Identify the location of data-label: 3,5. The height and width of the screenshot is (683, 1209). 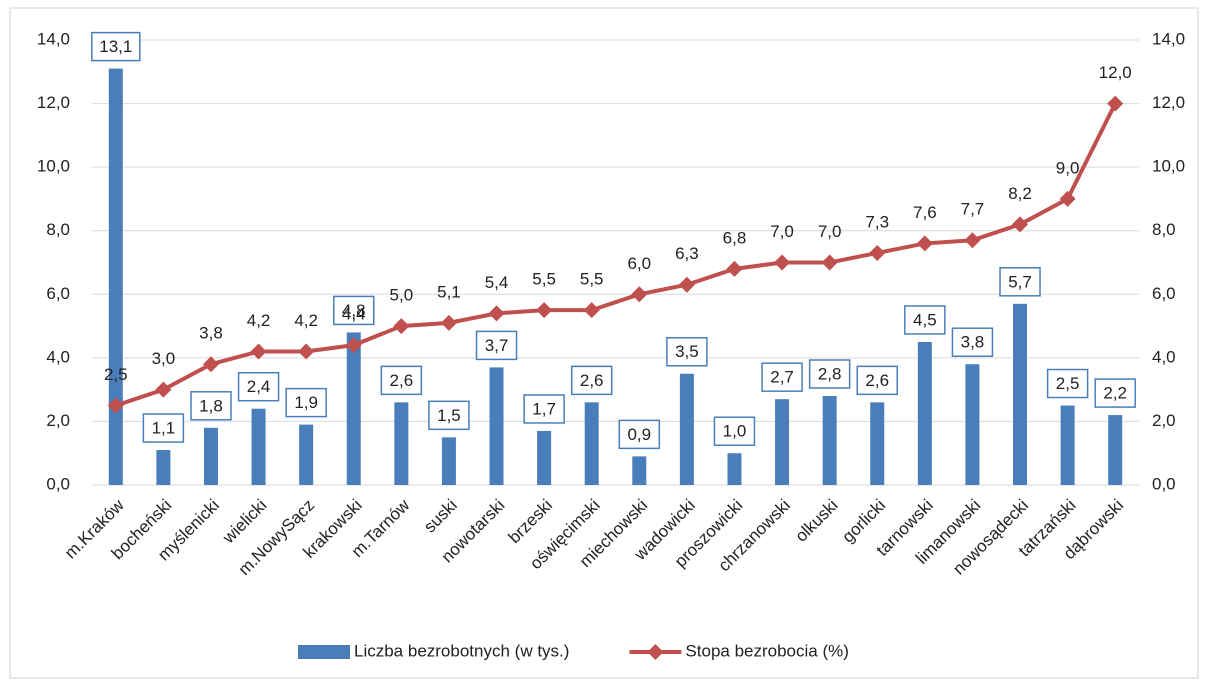
(687, 351).